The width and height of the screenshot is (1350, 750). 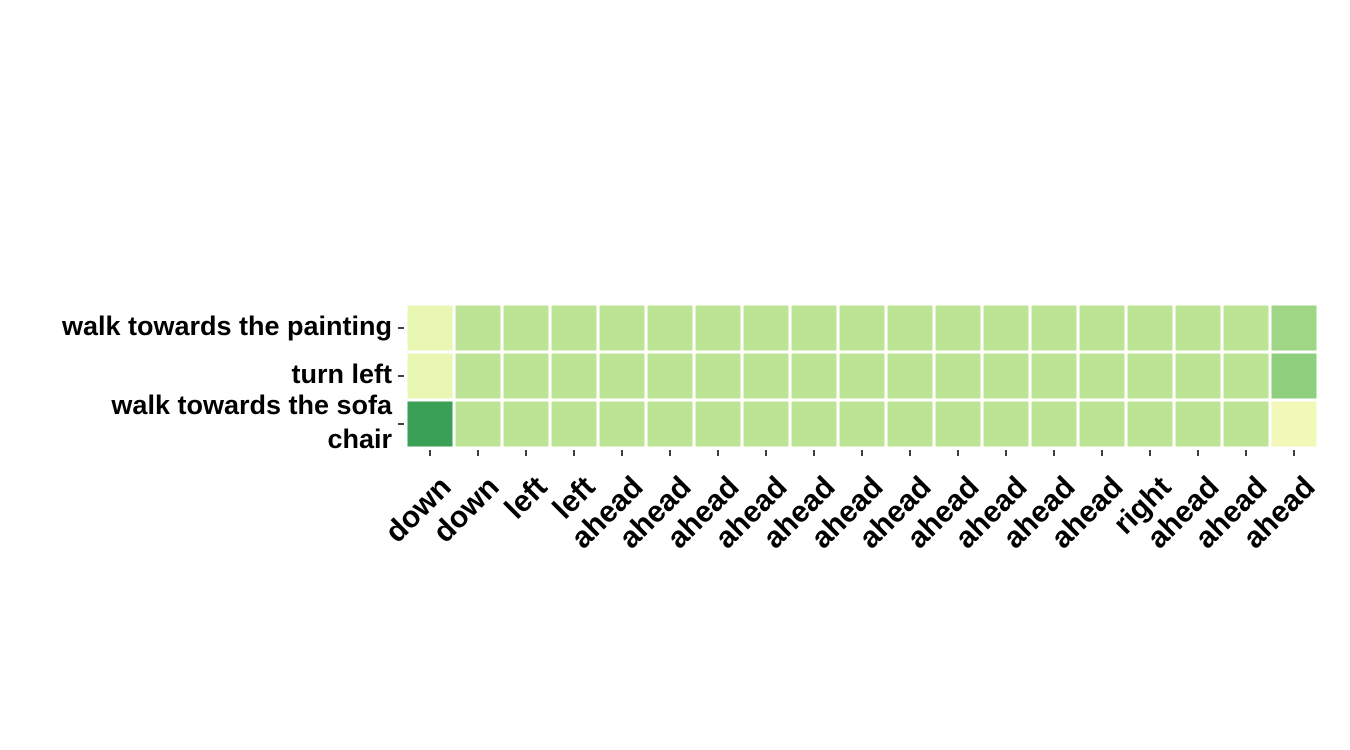 I want to click on heatmap-cells, so click(x=862, y=376).